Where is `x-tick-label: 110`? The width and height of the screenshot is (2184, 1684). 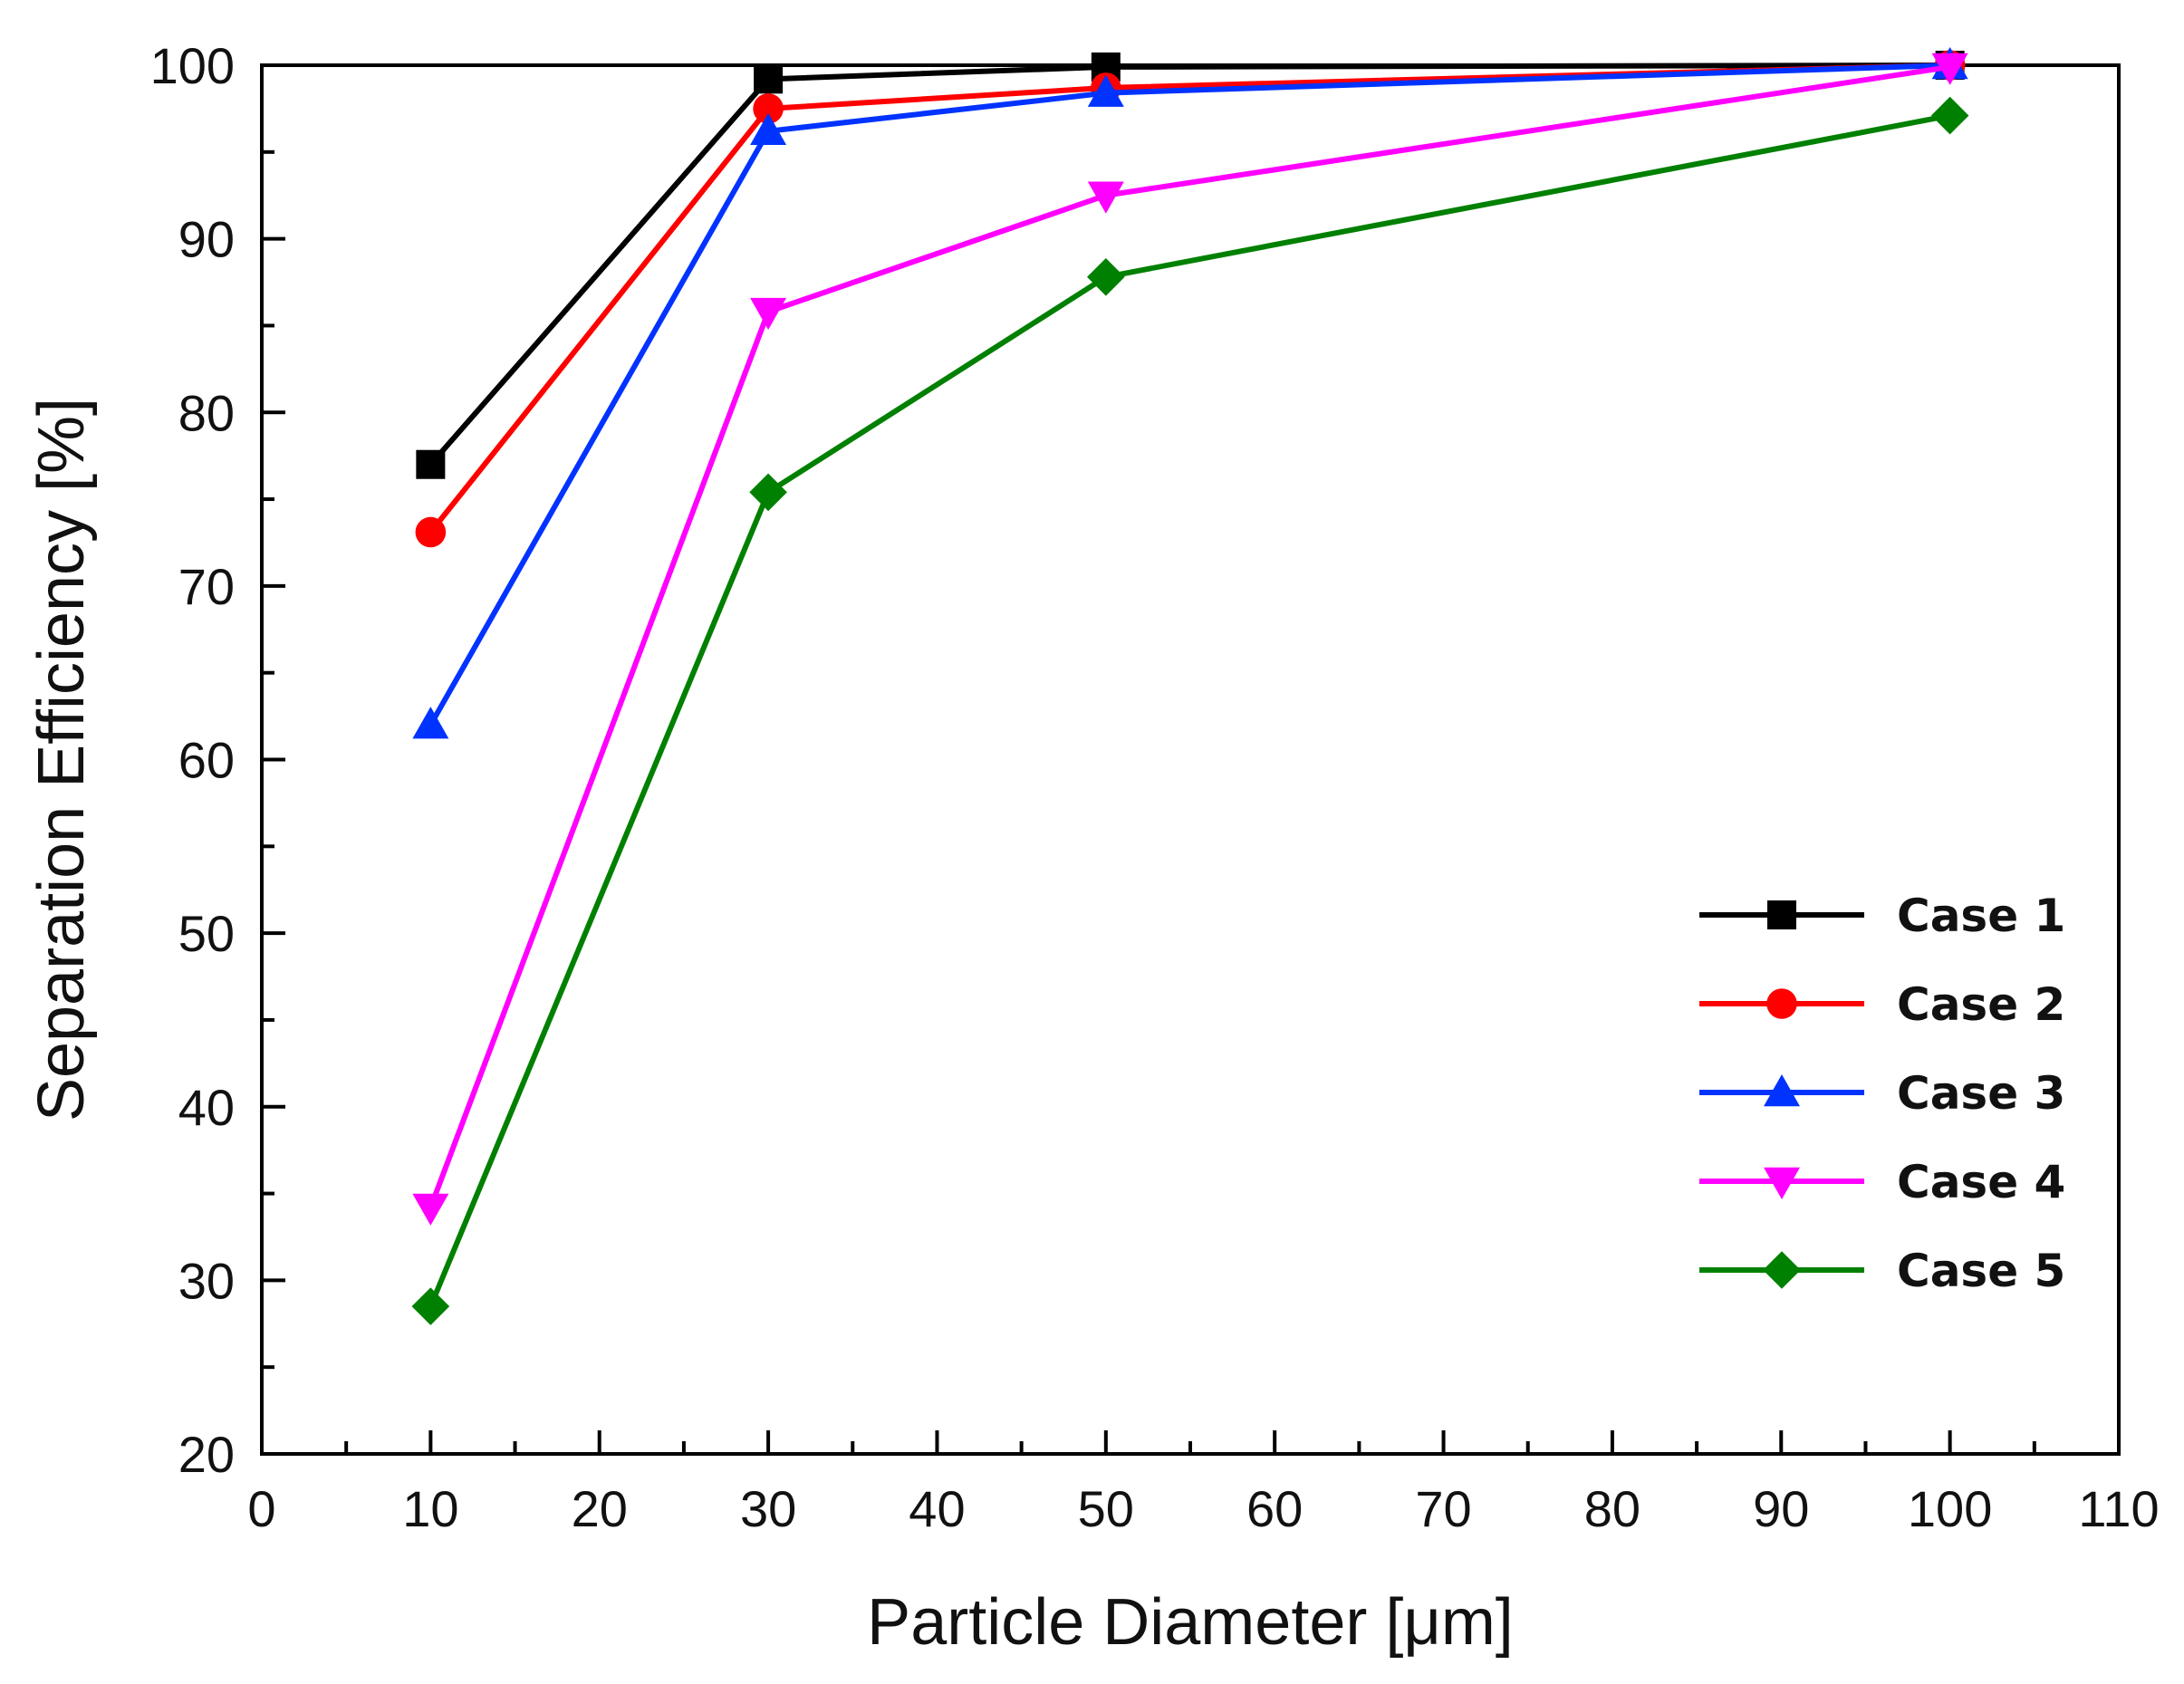 x-tick-label: 110 is located at coordinates (2118, 1508).